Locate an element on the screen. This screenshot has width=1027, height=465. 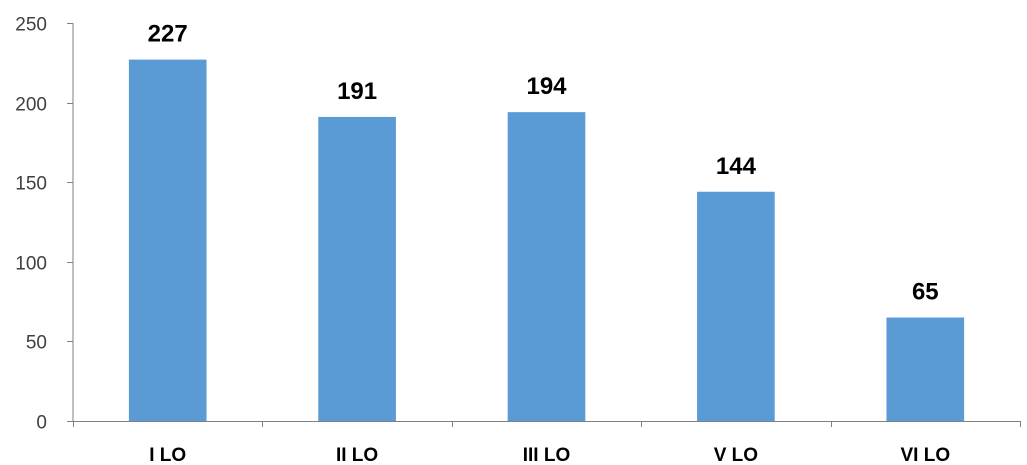
bar-ii-lo is located at coordinates (357, 268).